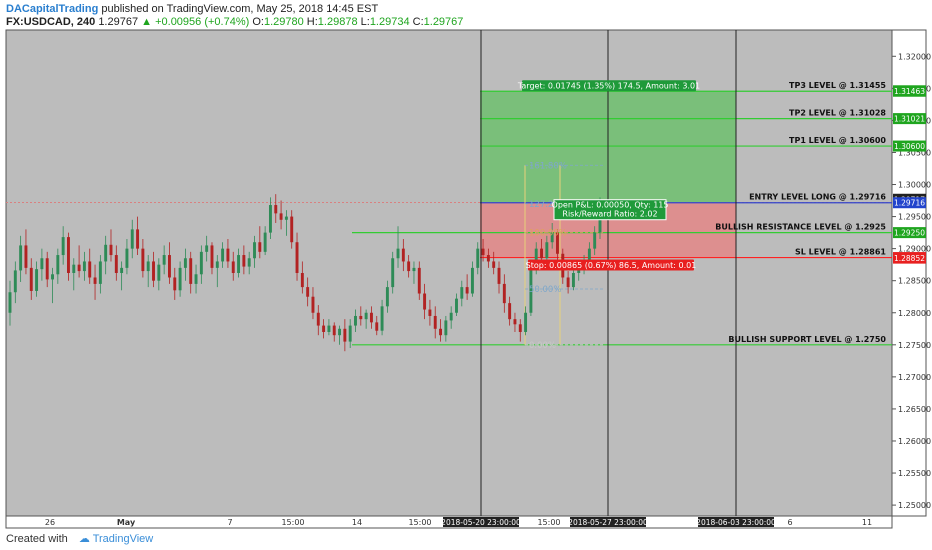 This screenshot has width=932, height=550. What do you see at coordinates (548, 166) in the screenshot?
I see `fib-level-label: 161.80%` at bounding box center [548, 166].